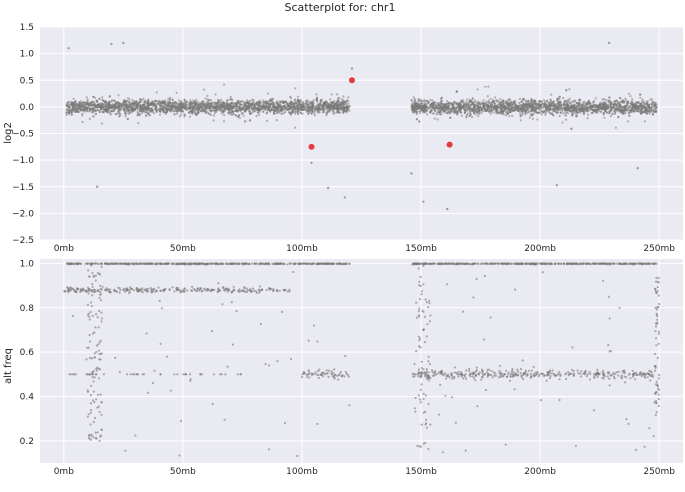  I want to click on y-tick-label: −1.5, so click(23, 188).